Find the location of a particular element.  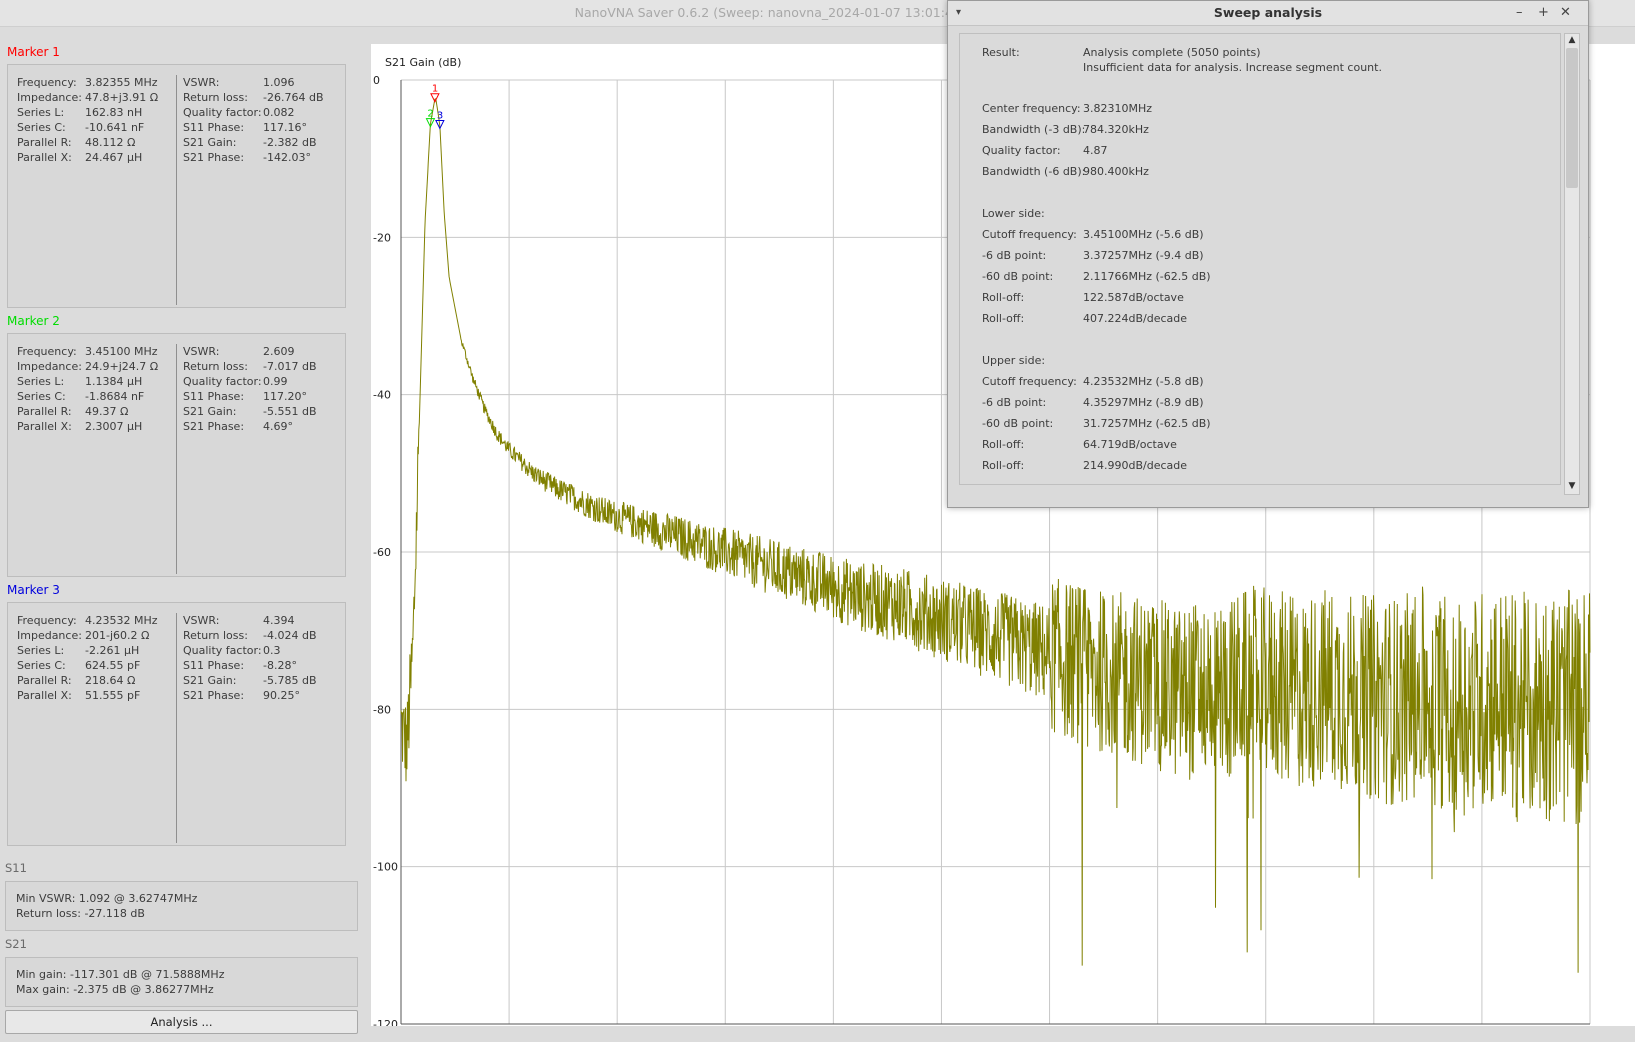

marker-field: Series L: -2.261 µH is located at coordinates (97, 650).